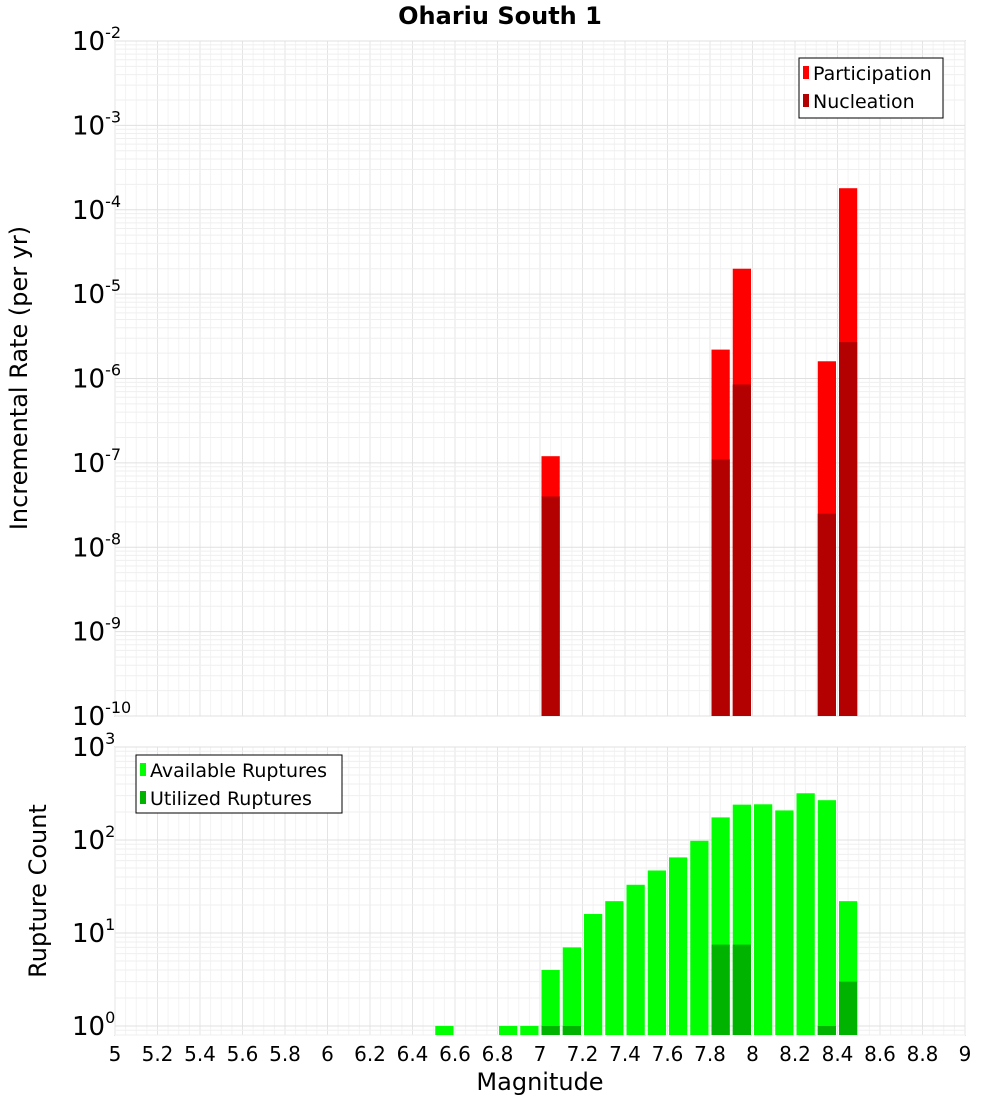  I want to click on bottom-bar-utilized-ruptures-8.35, so click(826, 1030).